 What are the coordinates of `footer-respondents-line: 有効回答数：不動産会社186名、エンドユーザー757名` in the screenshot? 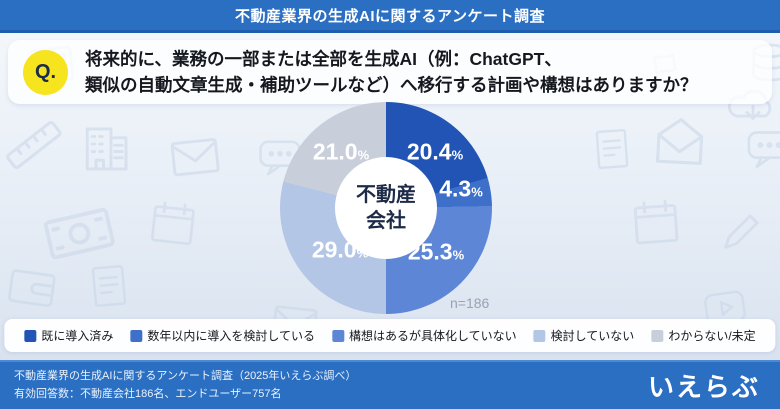 It's located at (148, 393).